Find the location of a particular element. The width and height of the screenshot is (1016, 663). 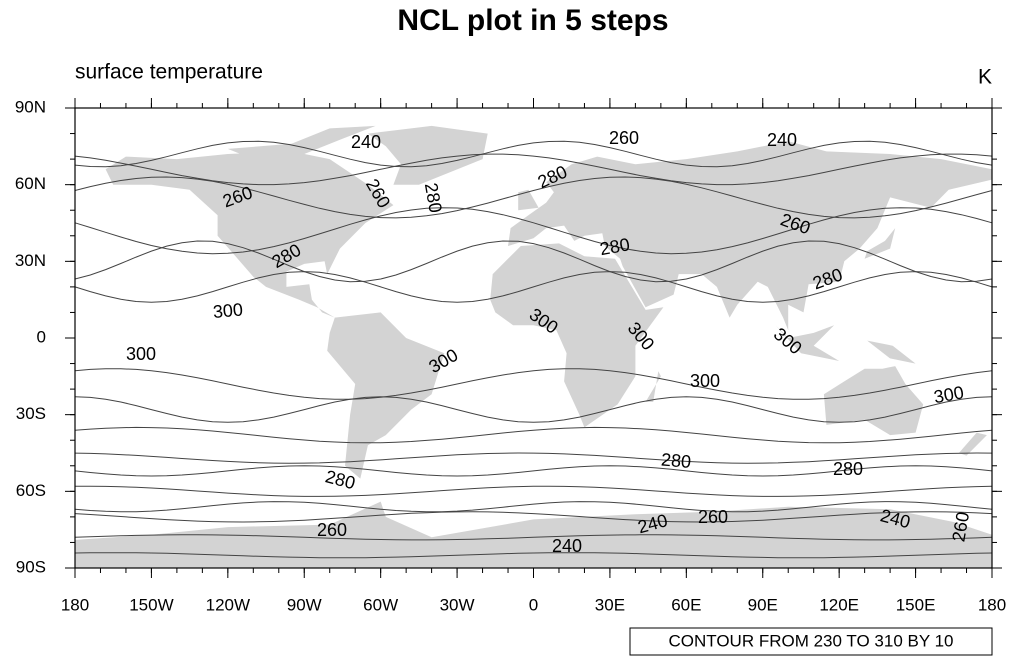

lat-tick-label: 30S is located at coordinates (31, 413).